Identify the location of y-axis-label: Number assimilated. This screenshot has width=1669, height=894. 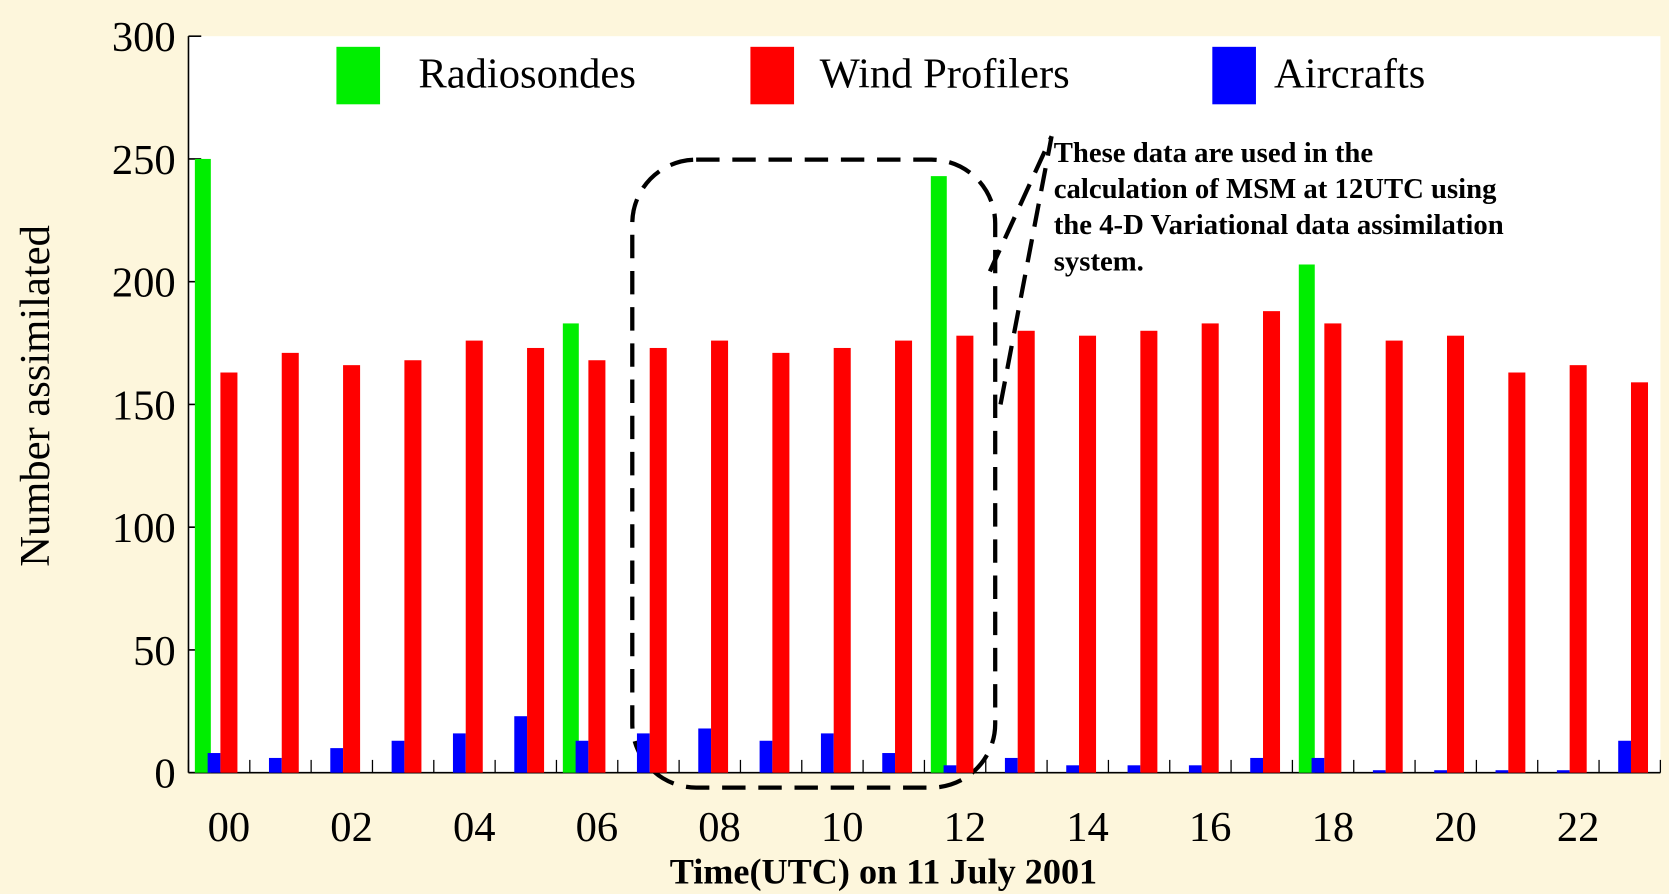
(35, 396).